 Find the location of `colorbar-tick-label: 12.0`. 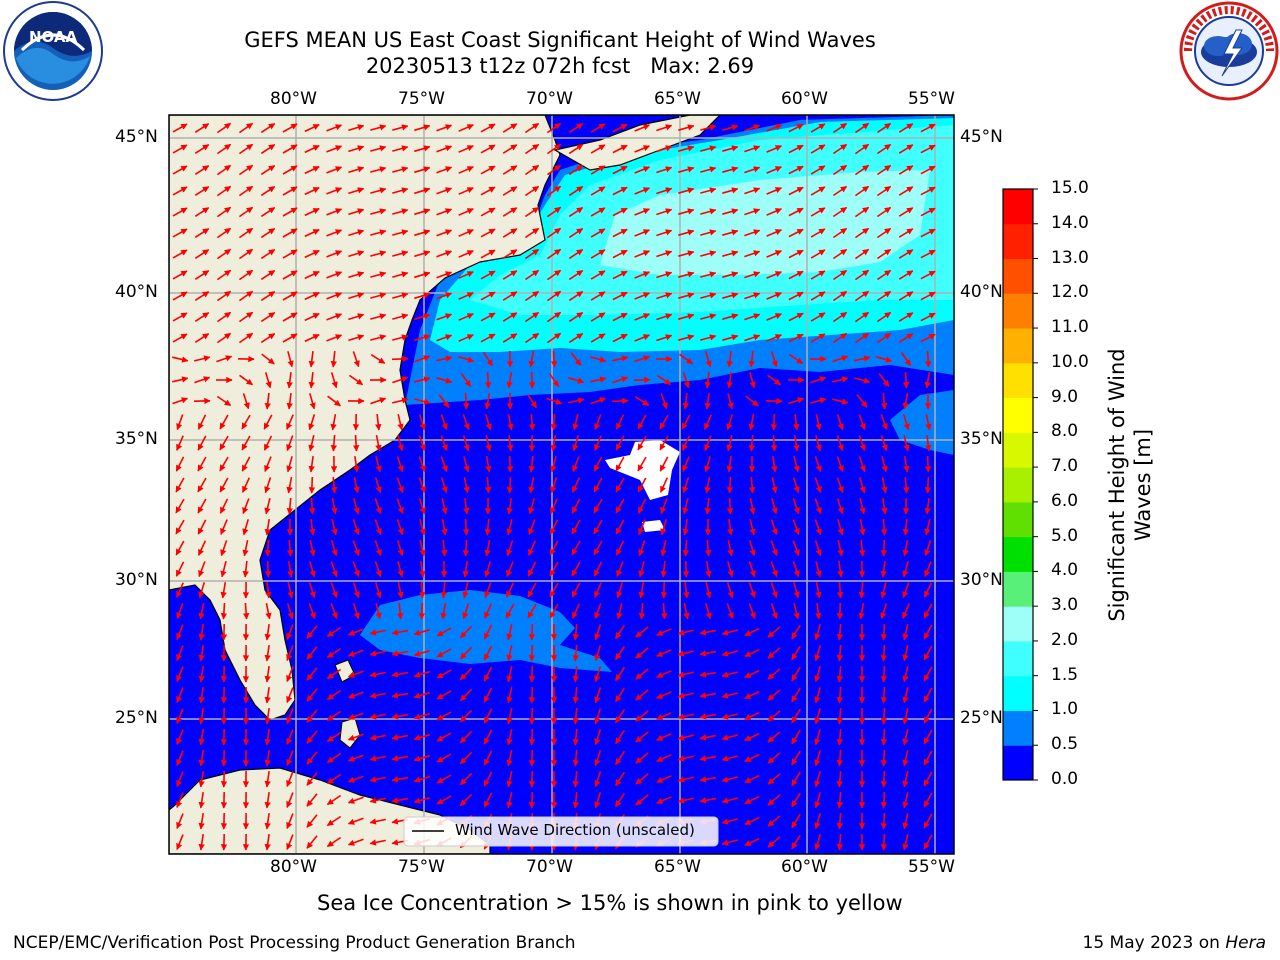

colorbar-tick-label: 12.0 is located at coordinates (1070, 292).